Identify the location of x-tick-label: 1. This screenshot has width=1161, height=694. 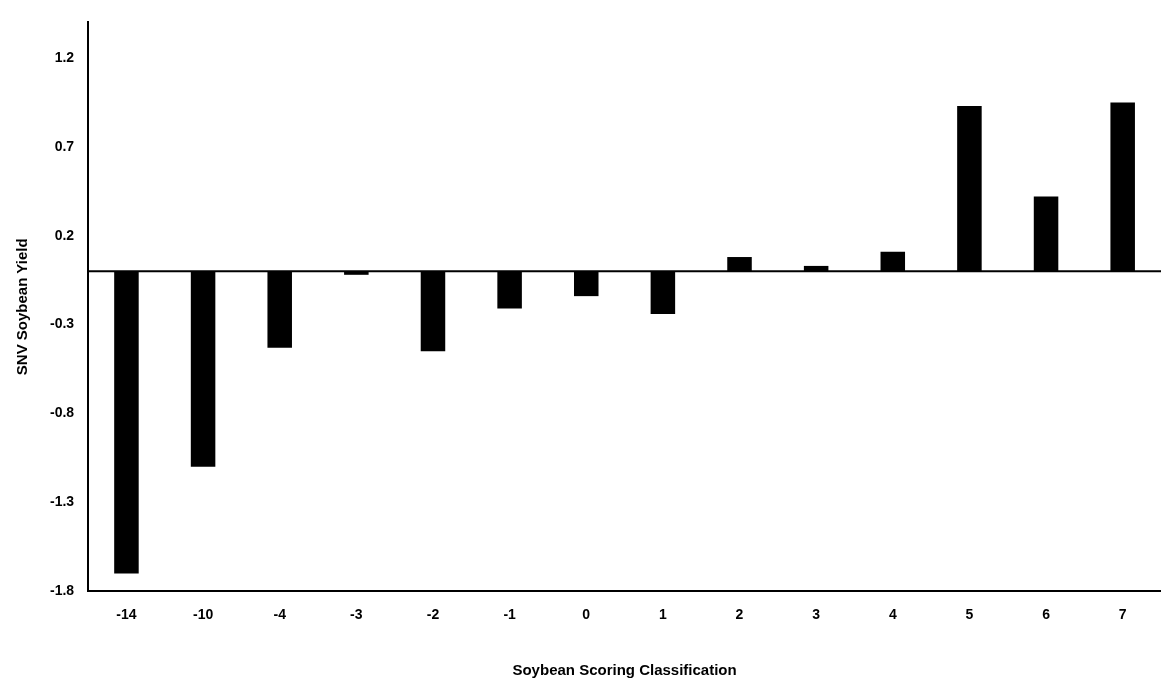
(662, 614).